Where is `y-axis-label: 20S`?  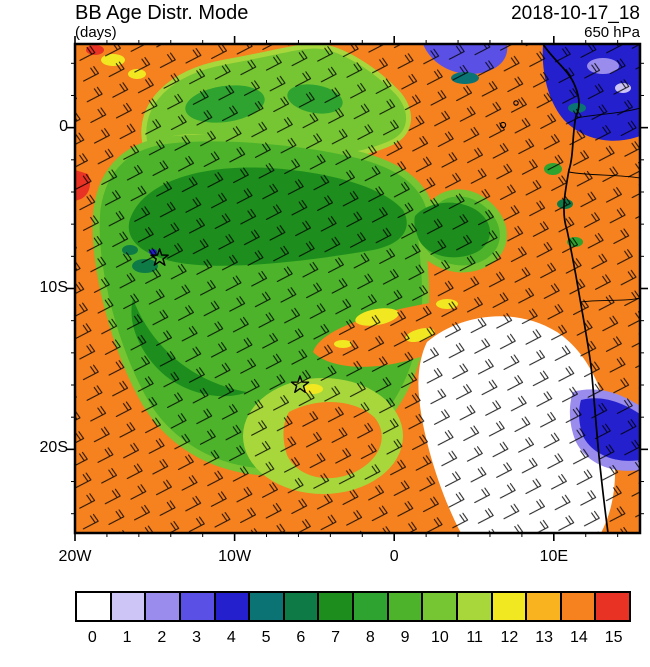 y-axis-label: 20S is located at coordinates (53, 448).